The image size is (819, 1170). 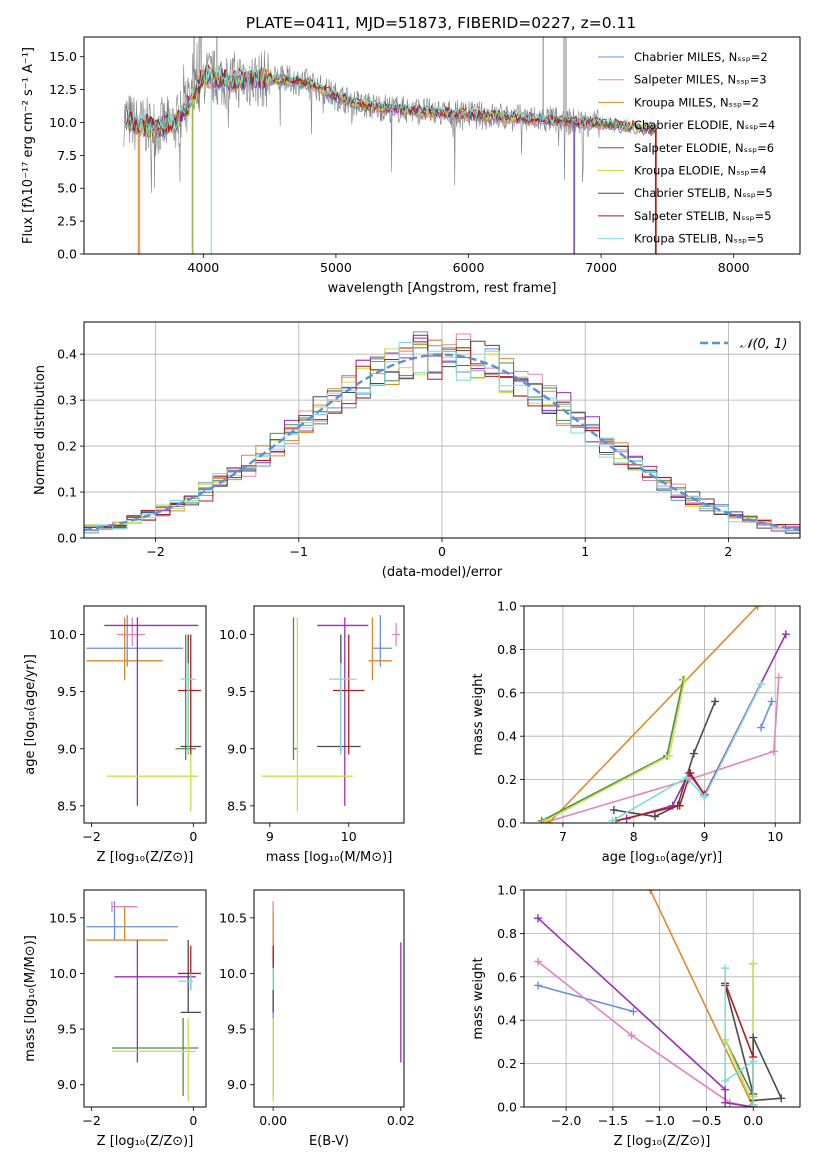 I want to click on errorbar-point-salpeter_stelib, so click(x=189, y=694).